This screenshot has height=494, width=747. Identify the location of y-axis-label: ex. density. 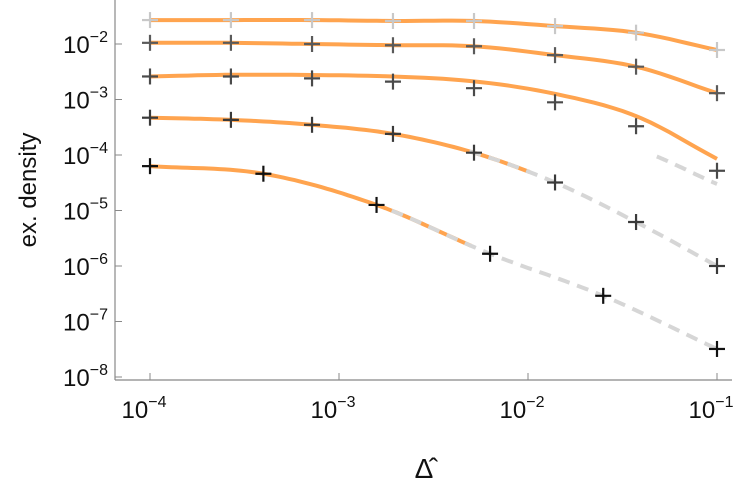
(28, 190).